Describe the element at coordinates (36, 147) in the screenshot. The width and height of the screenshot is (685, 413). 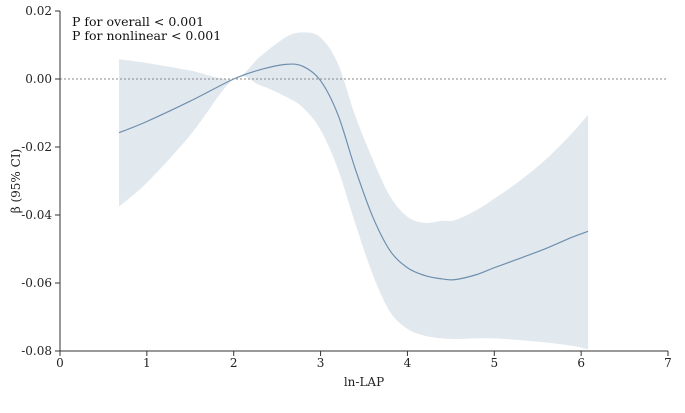
I see `y-tick-label: -0.02` at that location.